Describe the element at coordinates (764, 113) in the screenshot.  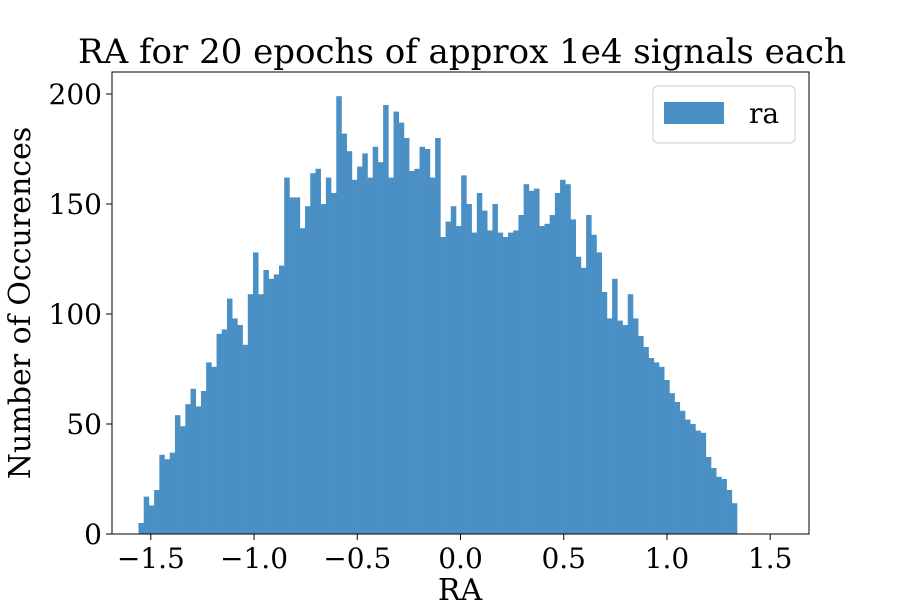
I see `legend-label: ra` at that location.